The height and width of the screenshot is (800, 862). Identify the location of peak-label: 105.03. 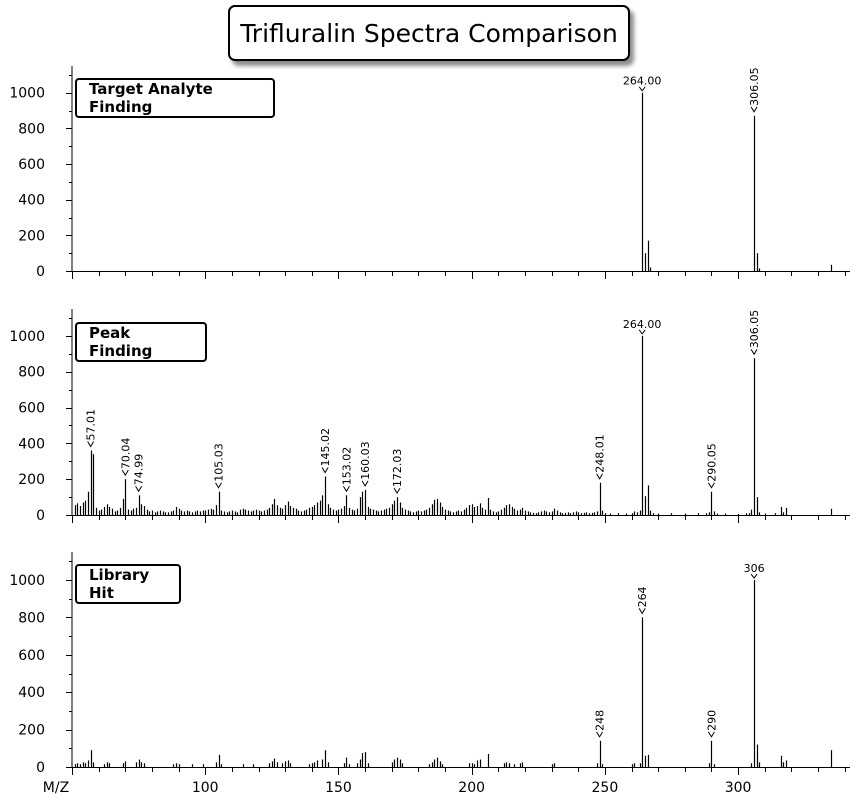
(219, 462).